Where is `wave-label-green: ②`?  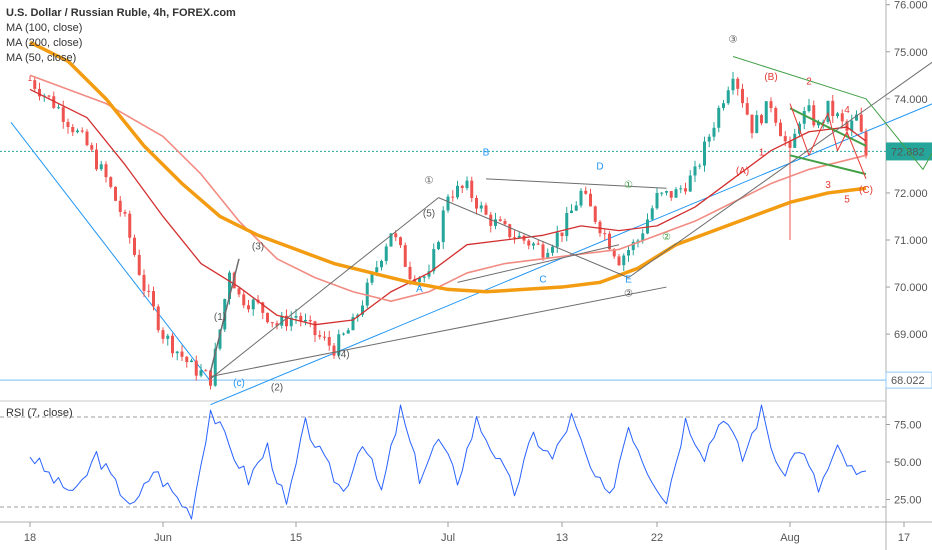 wave-label-green: ② is located at coordinates (666, 237).